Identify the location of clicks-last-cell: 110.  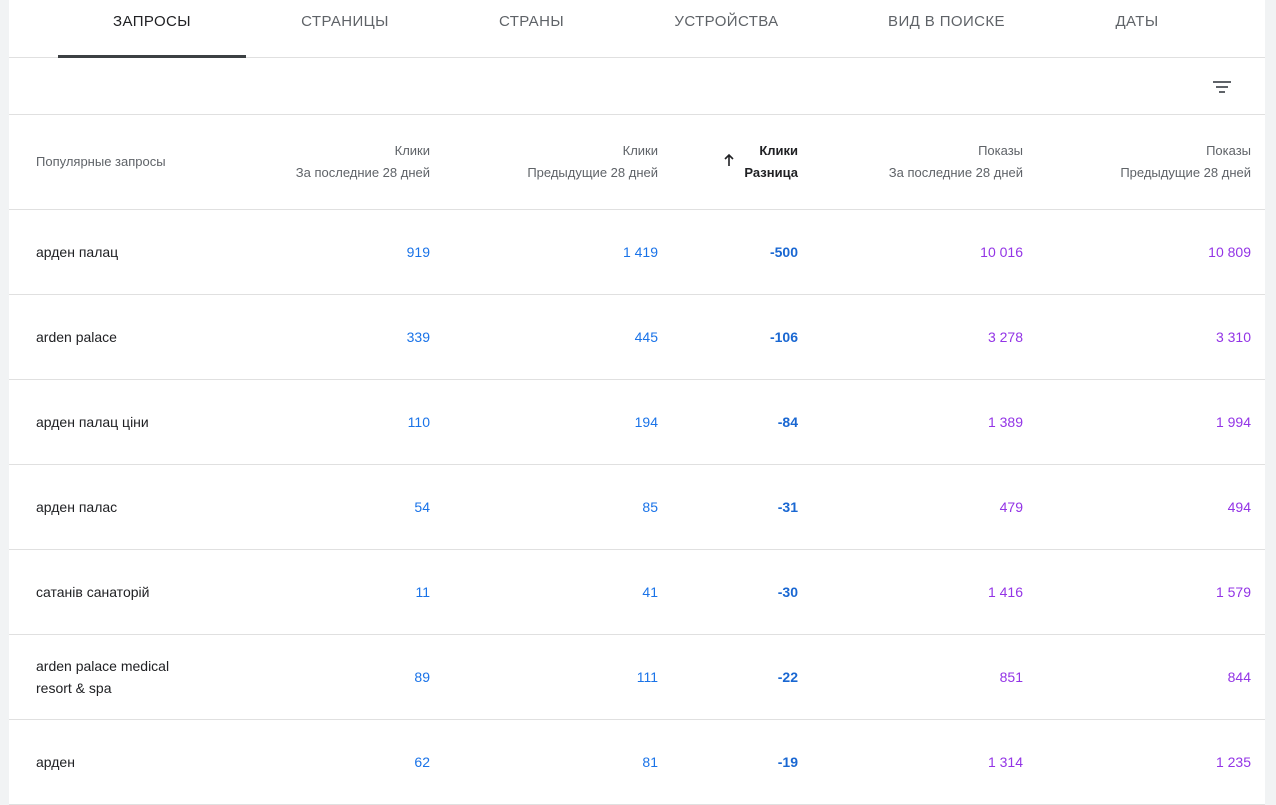
(418, 422).